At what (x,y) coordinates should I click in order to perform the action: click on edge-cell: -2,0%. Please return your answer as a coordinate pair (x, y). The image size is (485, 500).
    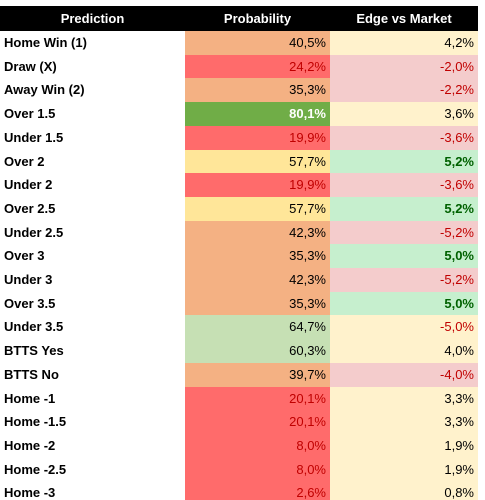
    Looking at the image, I should click on (404, 66).